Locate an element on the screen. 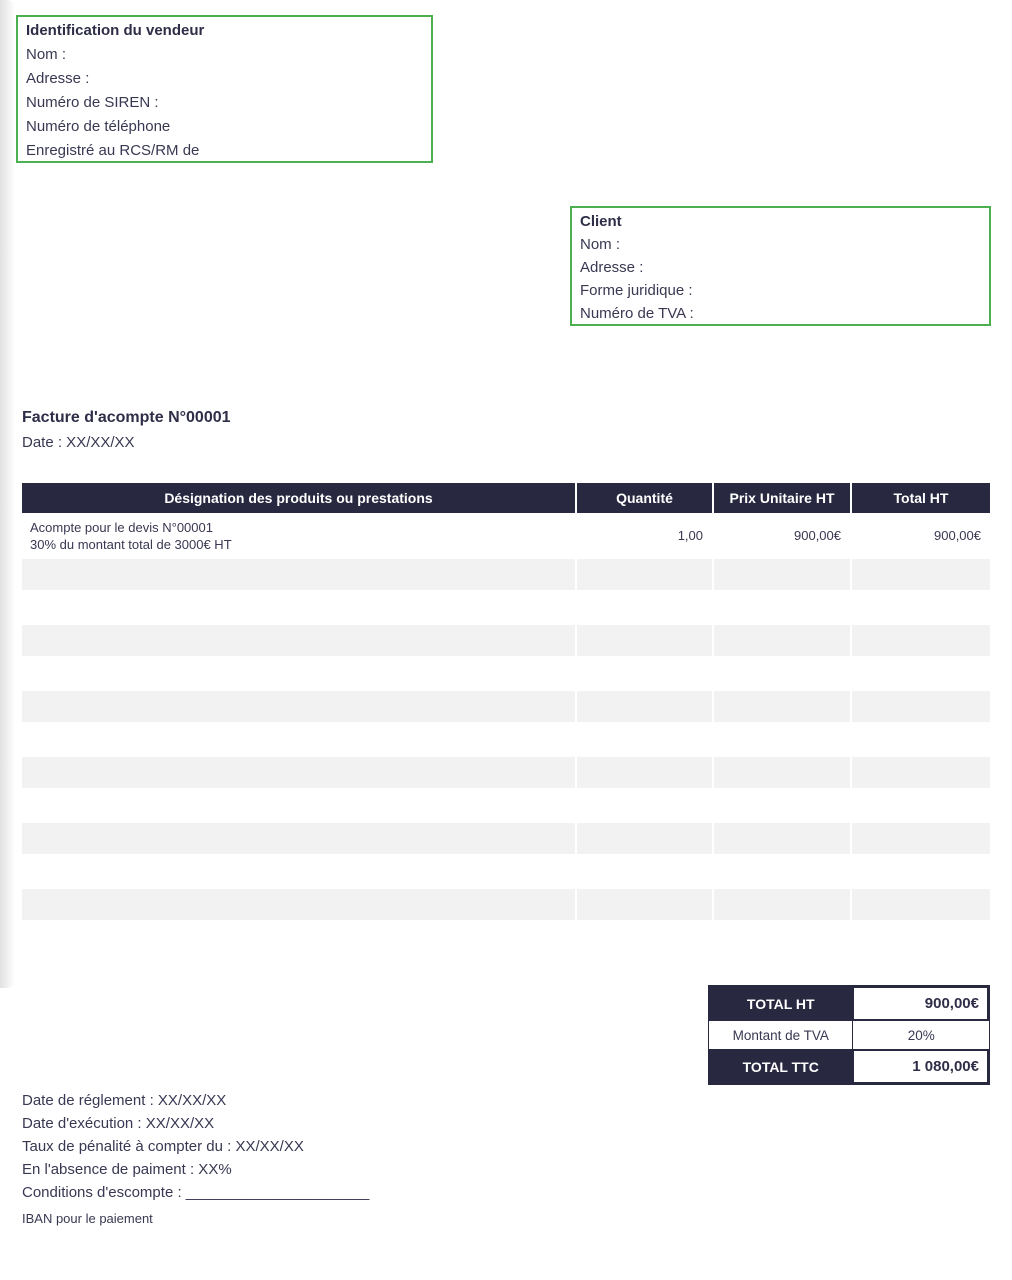 The height and width of the screenshot is (1280, 1012). client-address-label: Adresse : is located at coordinates (612, 267).